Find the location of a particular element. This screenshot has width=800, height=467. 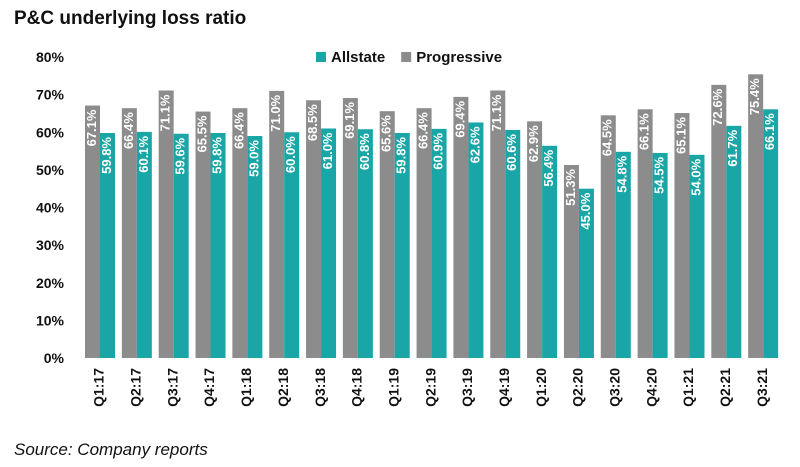

y-tick-label: 30% is located at coordinates (50, 245).